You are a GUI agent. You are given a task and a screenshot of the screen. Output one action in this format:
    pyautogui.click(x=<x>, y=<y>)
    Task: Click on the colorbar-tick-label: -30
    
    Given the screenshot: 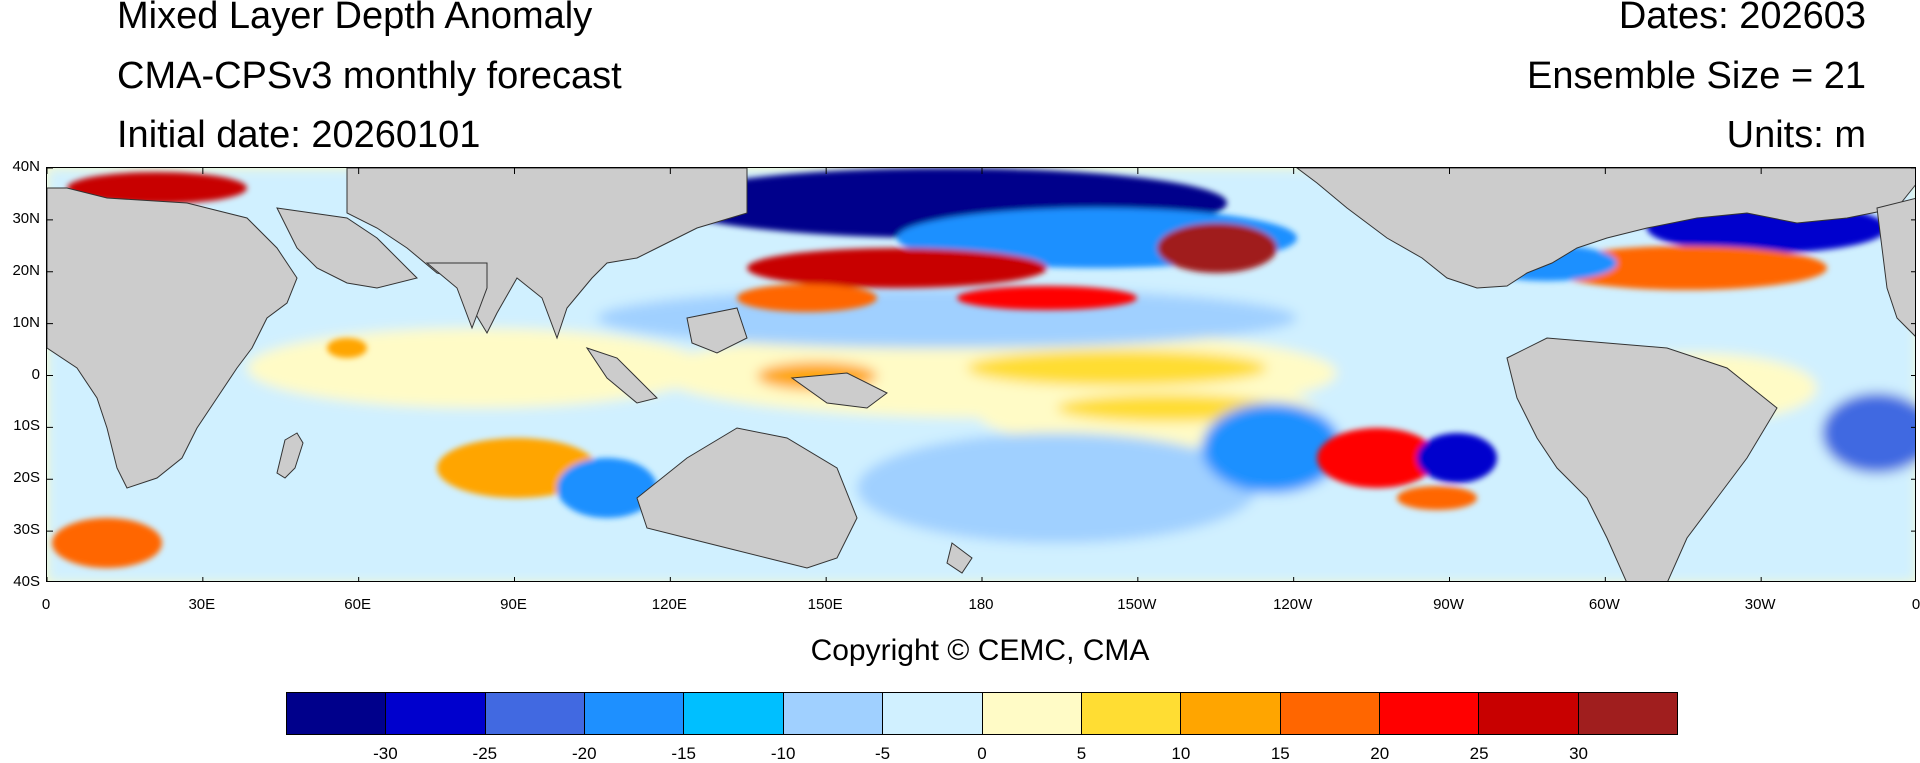 What is the action you would take?
    pyautogui.click(x=385, y=753)
    